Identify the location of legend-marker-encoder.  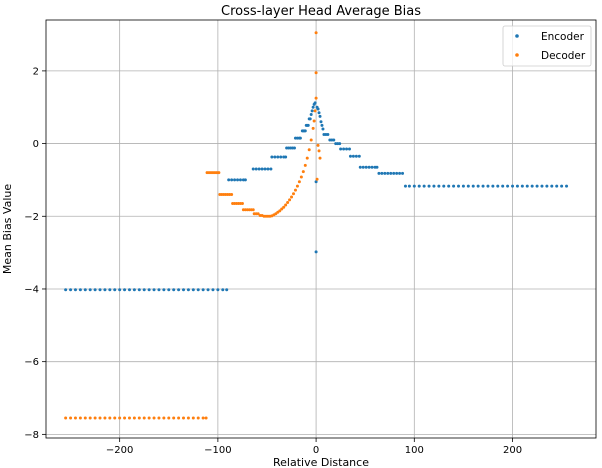
(517, 36).